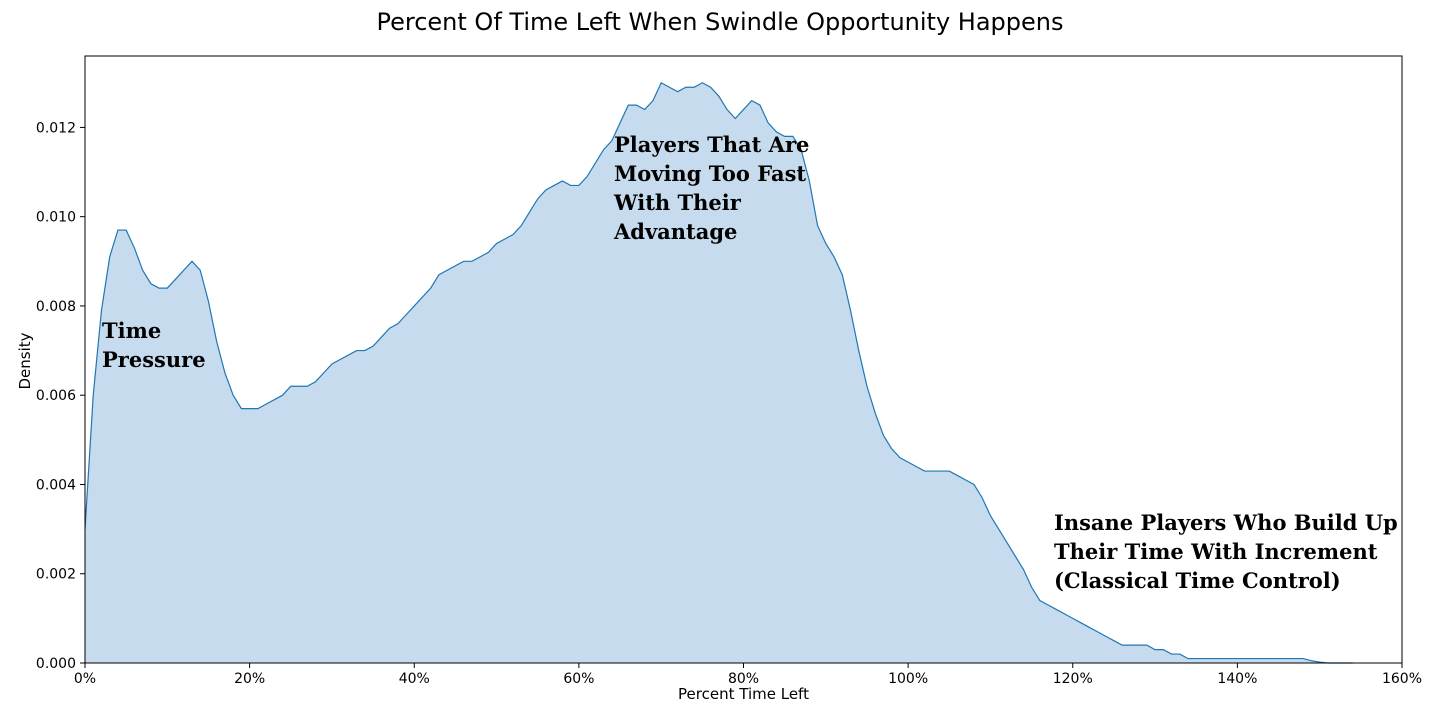  Describe the element at coordinates (85, 679) in the screenshot. I see `x-tick-label: 0%` at that location.